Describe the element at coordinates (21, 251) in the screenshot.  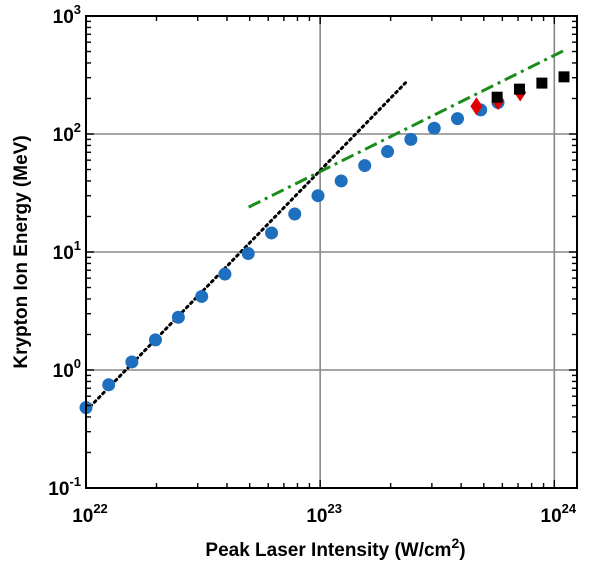
I see `y-axis-title: Krypton Ion Energy (MeV)` at that location.